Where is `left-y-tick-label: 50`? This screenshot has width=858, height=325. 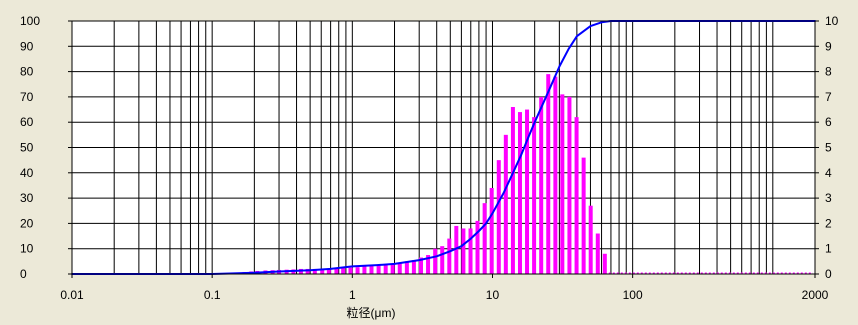
left-y-tick-label: 50 is located at coordinates (27, 148).